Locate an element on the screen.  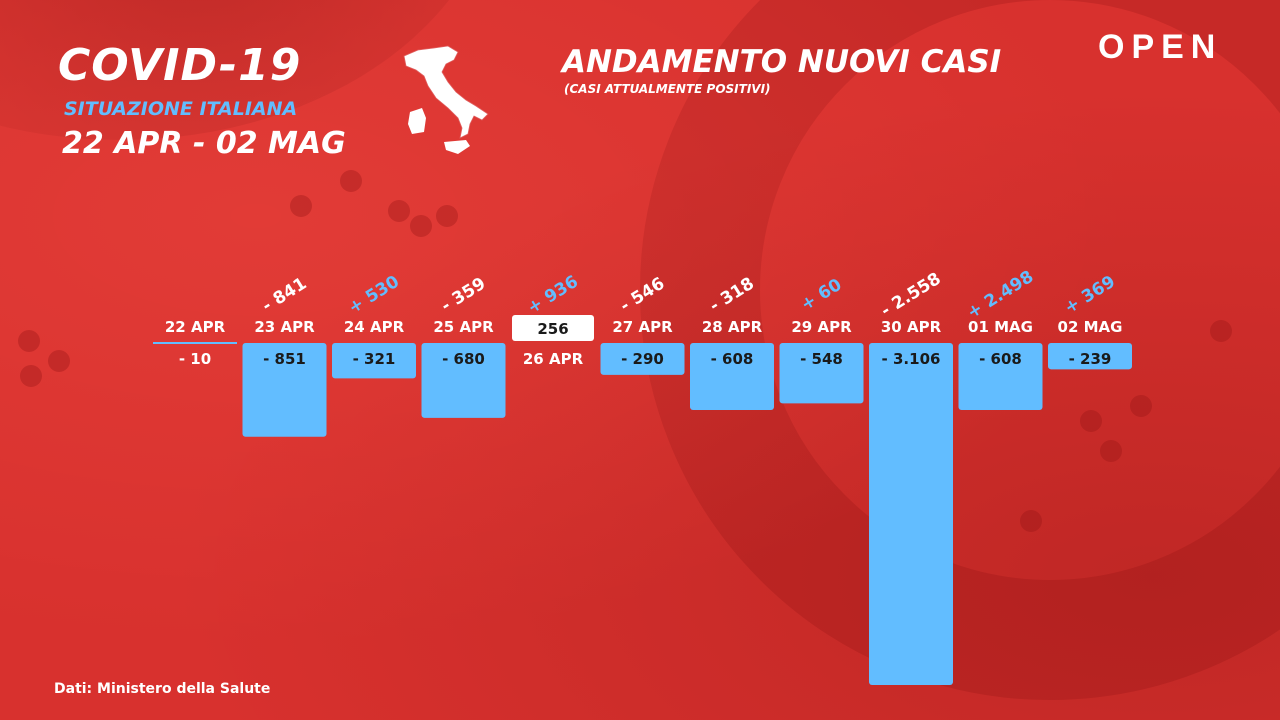
date-label: 22 APR is located at coordinates (195, 327).